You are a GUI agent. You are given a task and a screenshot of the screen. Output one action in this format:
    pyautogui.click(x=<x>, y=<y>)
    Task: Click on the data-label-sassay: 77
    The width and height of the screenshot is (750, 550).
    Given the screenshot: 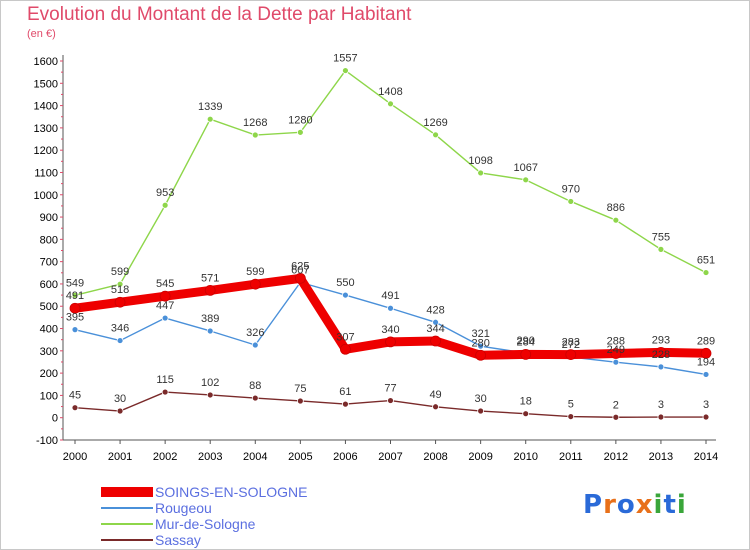 What is the action you would take?
    pyautogui.click(x=390, y=389)
    